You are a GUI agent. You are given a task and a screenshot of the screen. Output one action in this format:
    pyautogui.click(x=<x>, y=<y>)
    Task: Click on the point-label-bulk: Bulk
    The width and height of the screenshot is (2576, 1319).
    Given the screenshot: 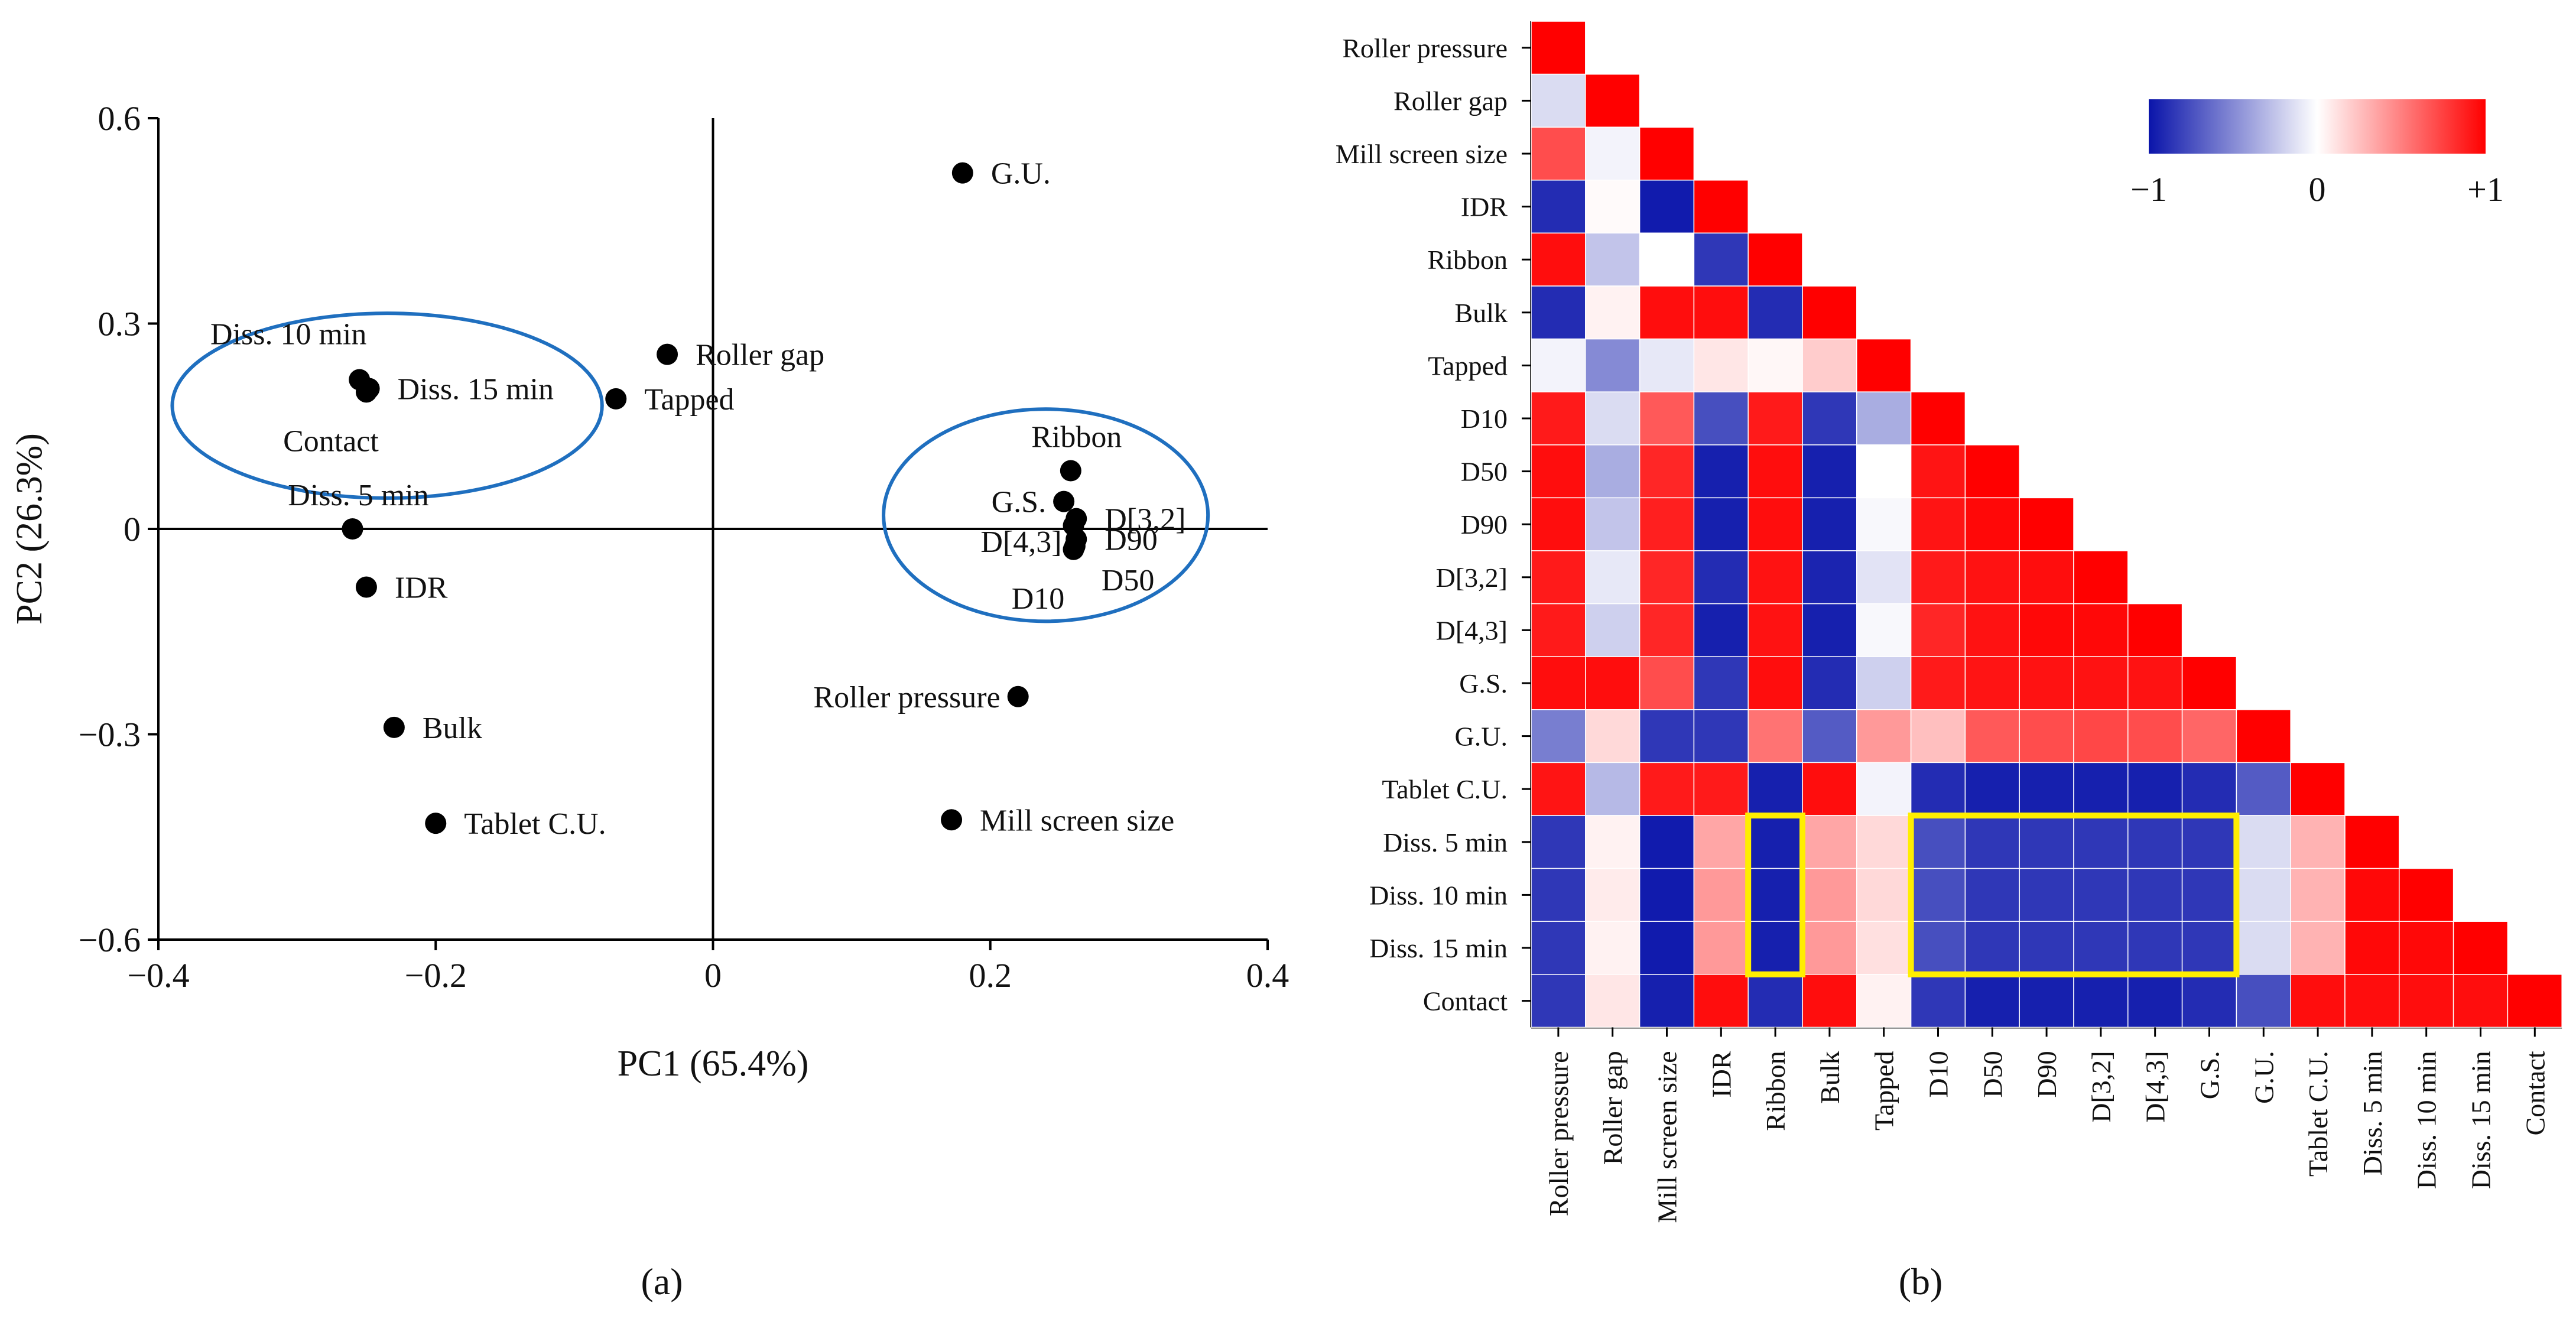 What is the action you would take?
    pyautogui.click(x=452, y=728)
    